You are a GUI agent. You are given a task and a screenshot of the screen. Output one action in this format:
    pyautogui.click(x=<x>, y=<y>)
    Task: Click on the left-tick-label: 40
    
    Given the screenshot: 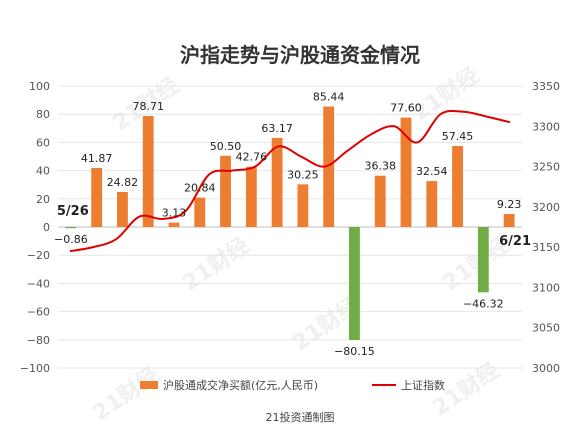 What is the action you would take?
    pyautogui.click(x=43, y=171)
    